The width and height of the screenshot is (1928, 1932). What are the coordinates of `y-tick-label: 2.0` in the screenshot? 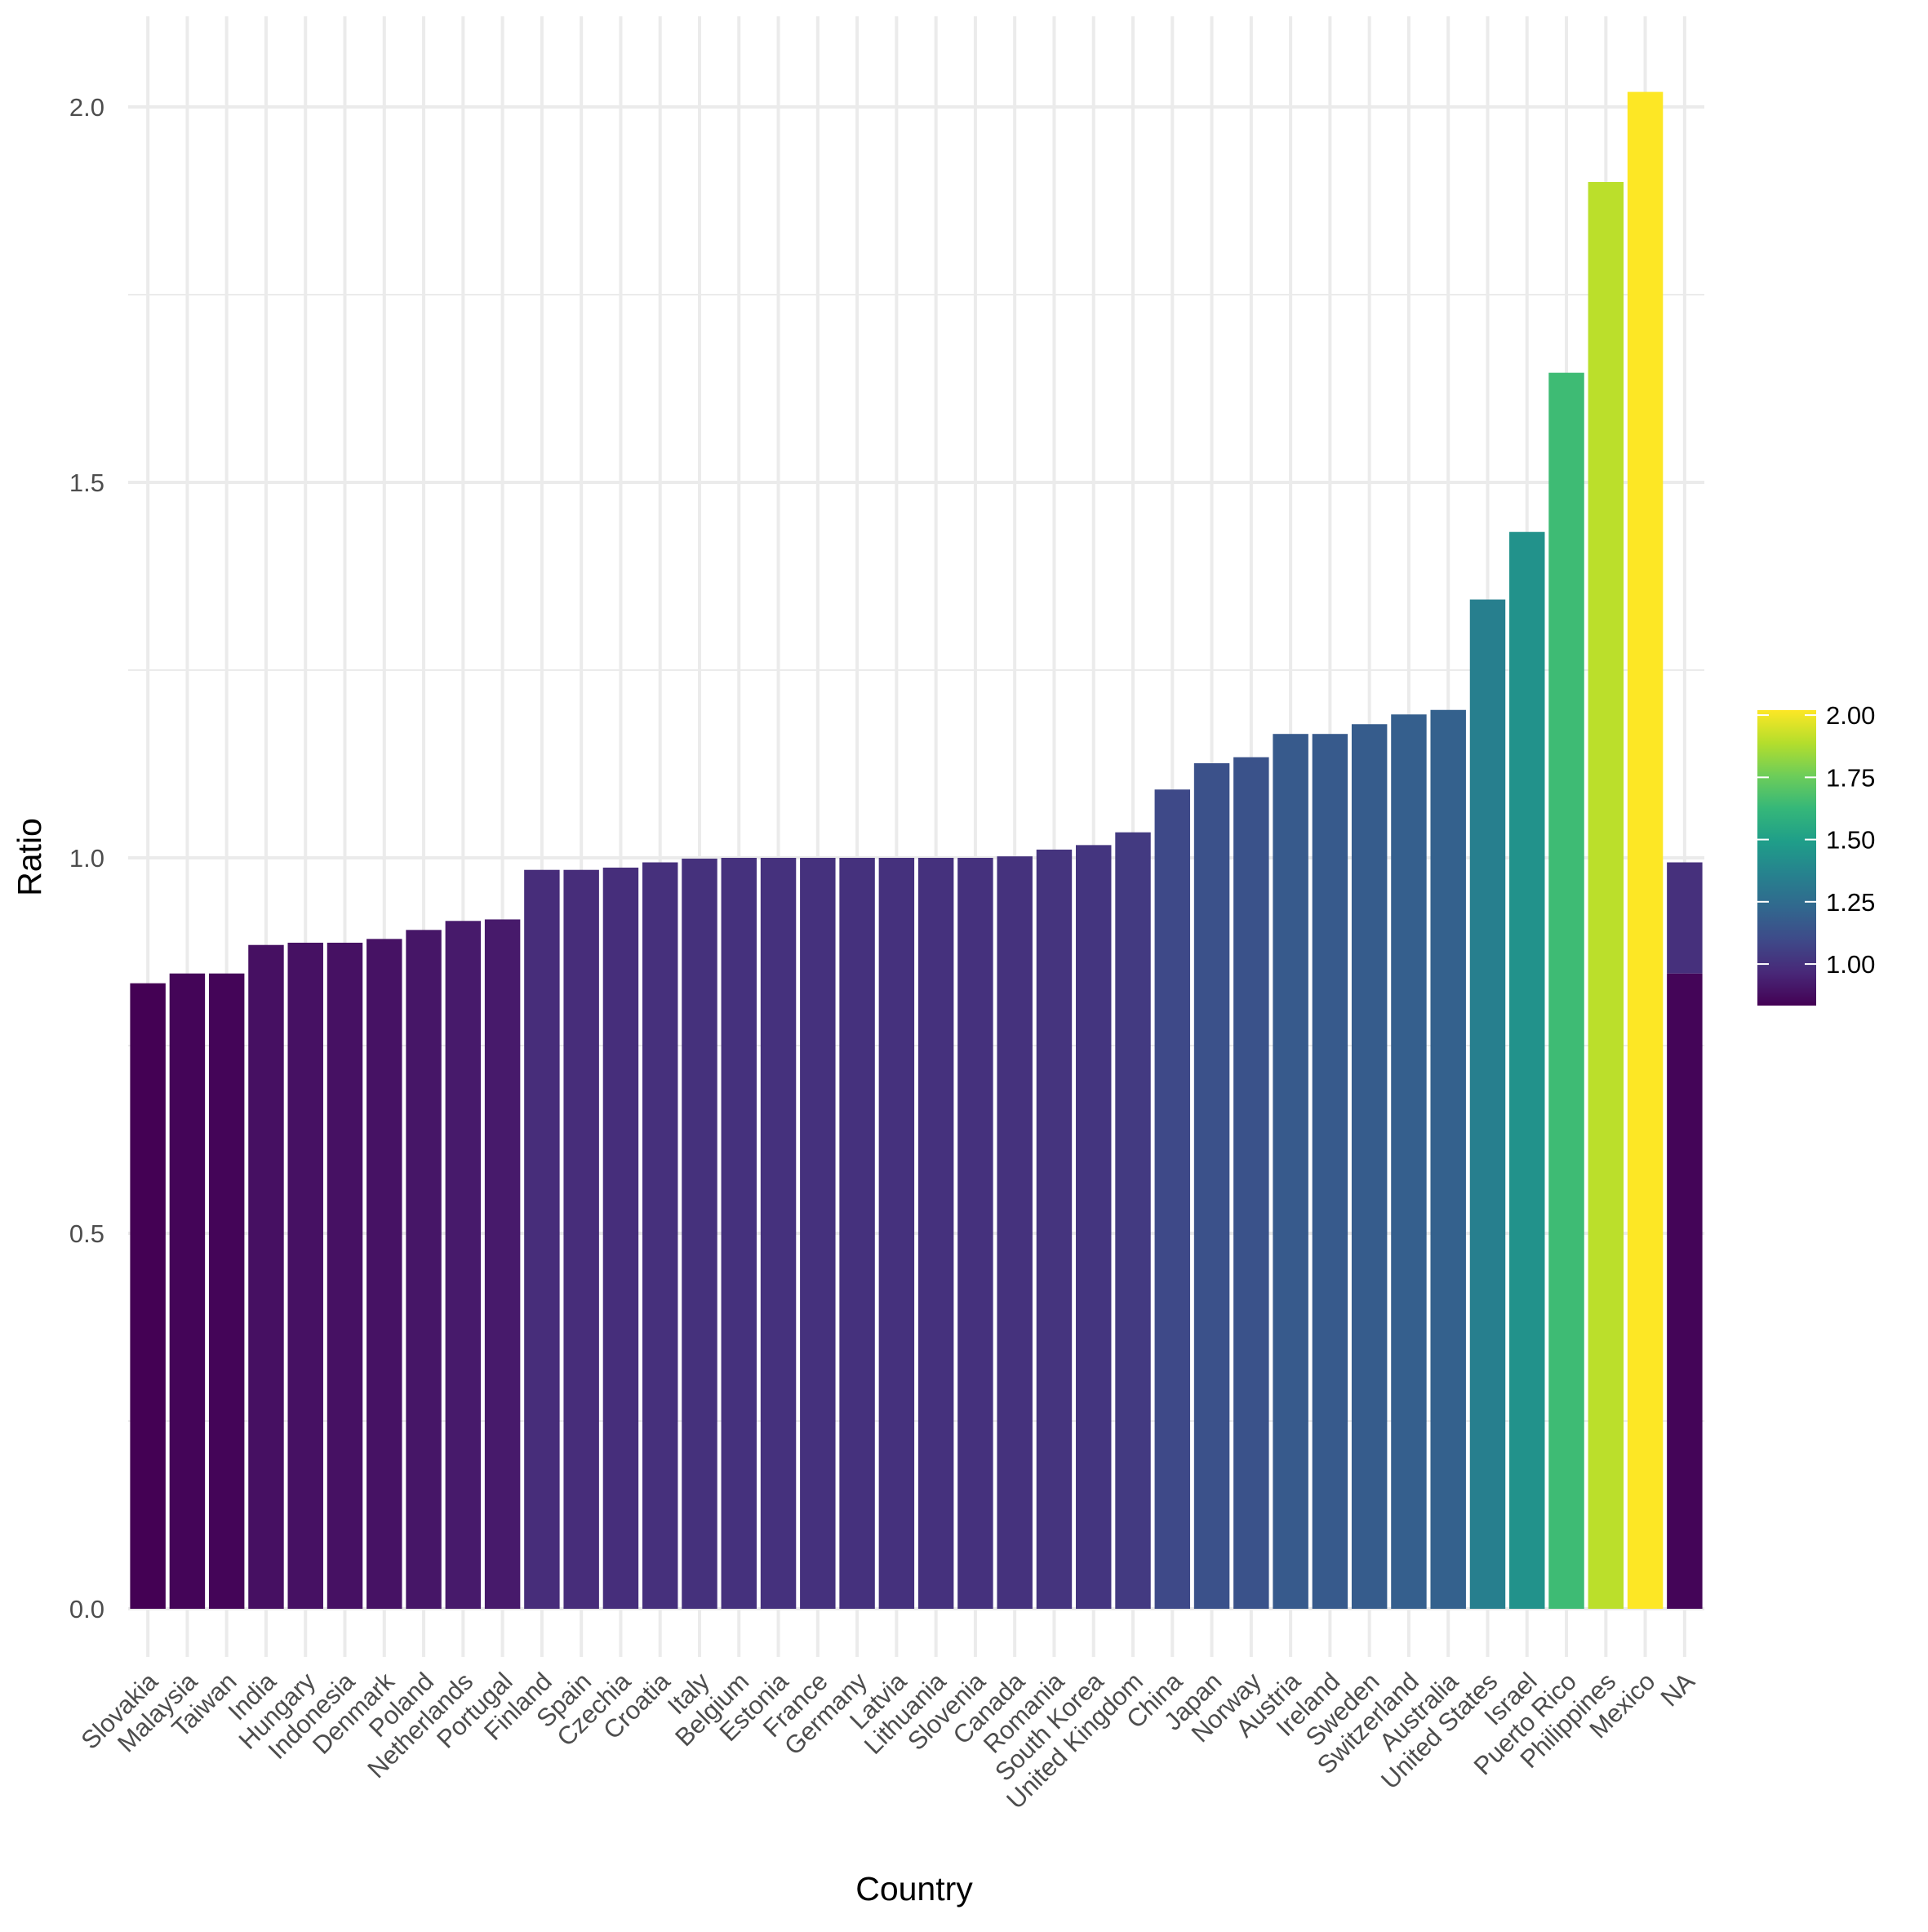 It's located at (87, 107).